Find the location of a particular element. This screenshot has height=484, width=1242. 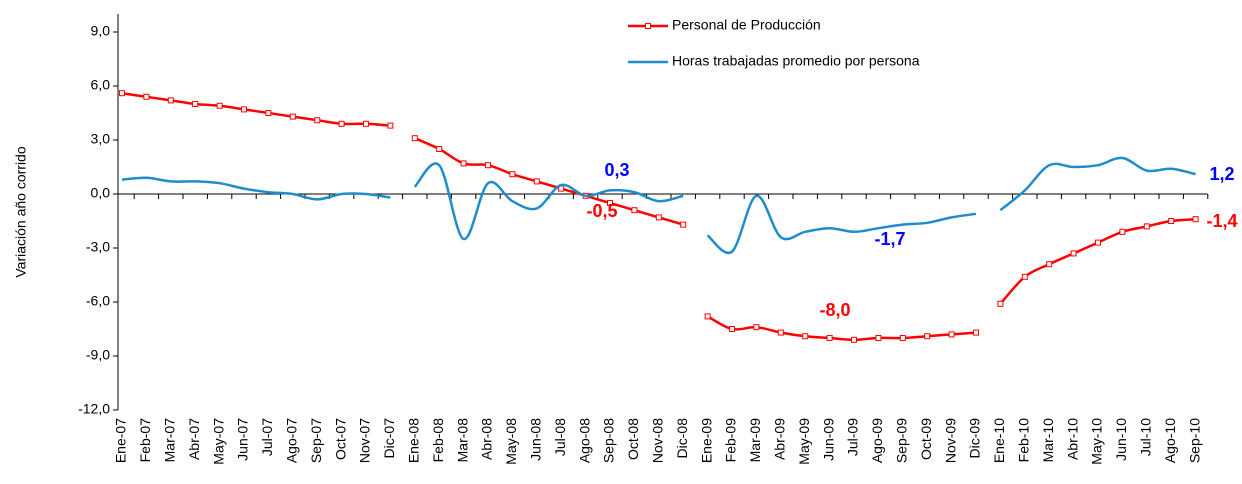

x-tick-label: Jul-08 is located at coordinates (560, 437).